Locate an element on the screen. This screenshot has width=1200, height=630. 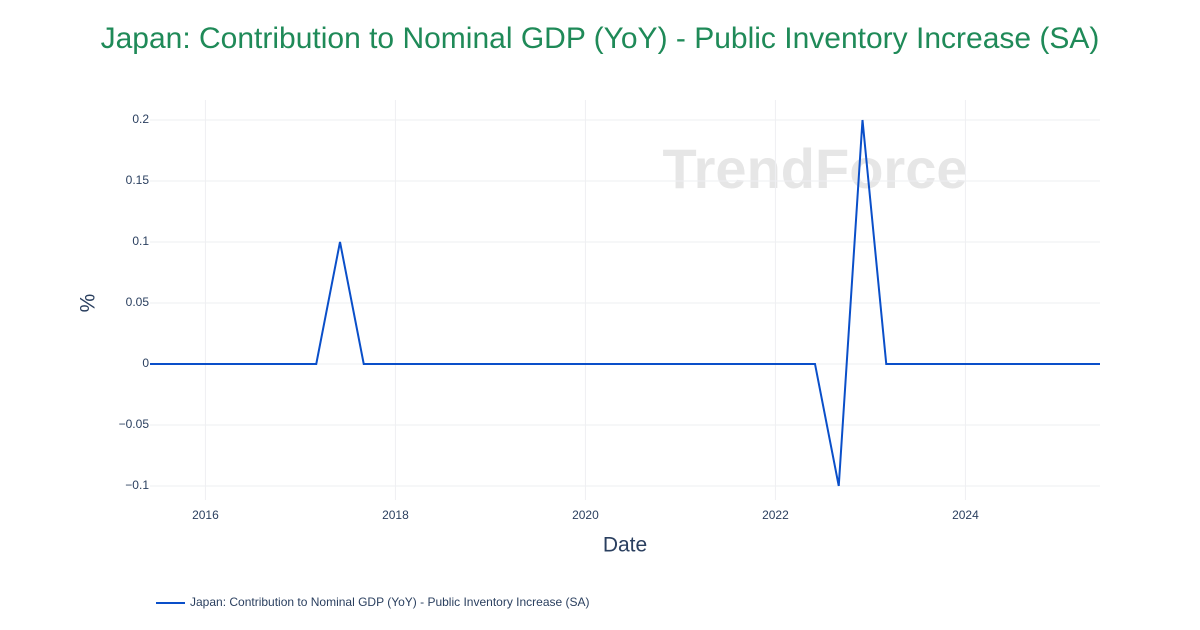
y-tick-label: −0.05 is located at coordinates (134, 424).